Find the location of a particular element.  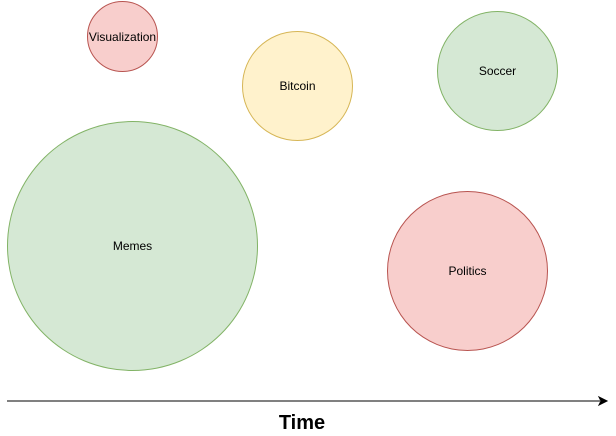

bubble-politics: Politics is located at coordinates (467, 271).